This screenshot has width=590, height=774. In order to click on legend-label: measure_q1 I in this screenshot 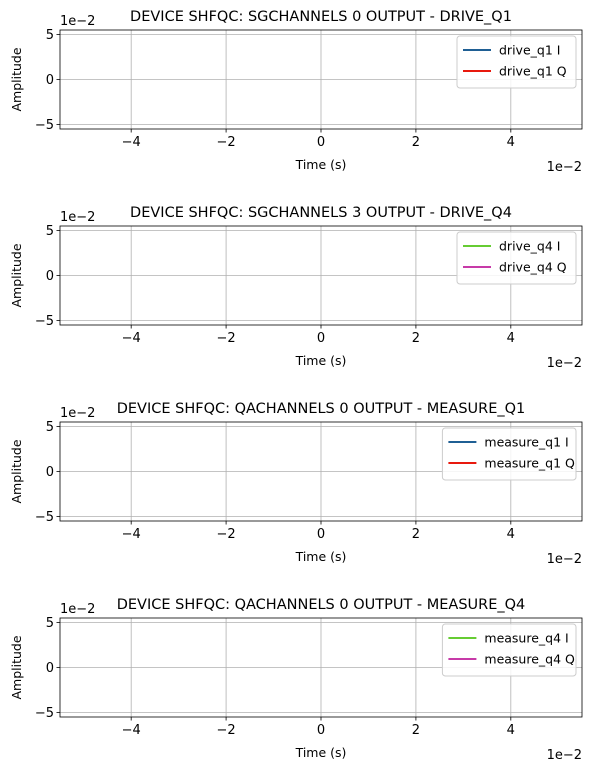, I will do `click(526, 442)`.